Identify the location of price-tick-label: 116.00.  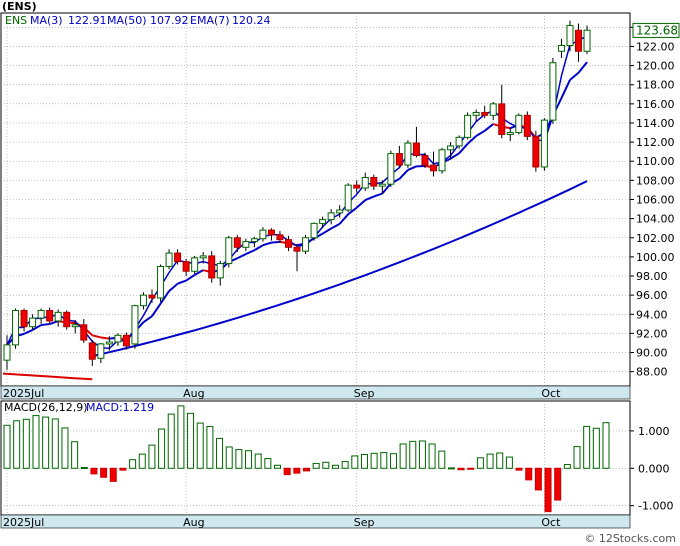
(655, 104).